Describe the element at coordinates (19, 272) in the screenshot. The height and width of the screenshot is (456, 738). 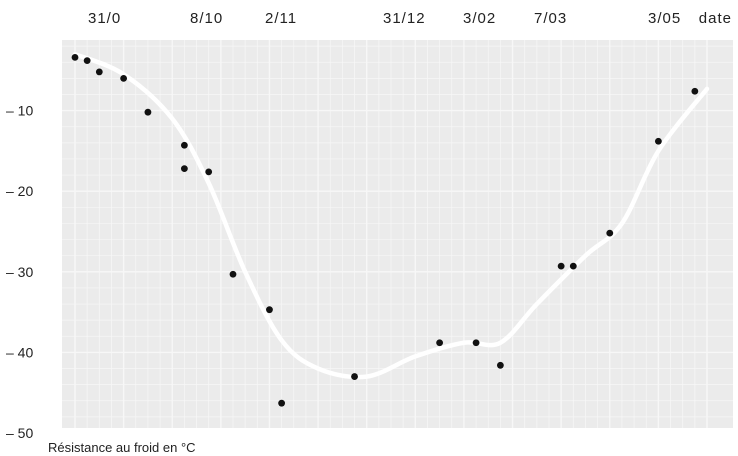
I see `y-tick-label: – 30` at that location.